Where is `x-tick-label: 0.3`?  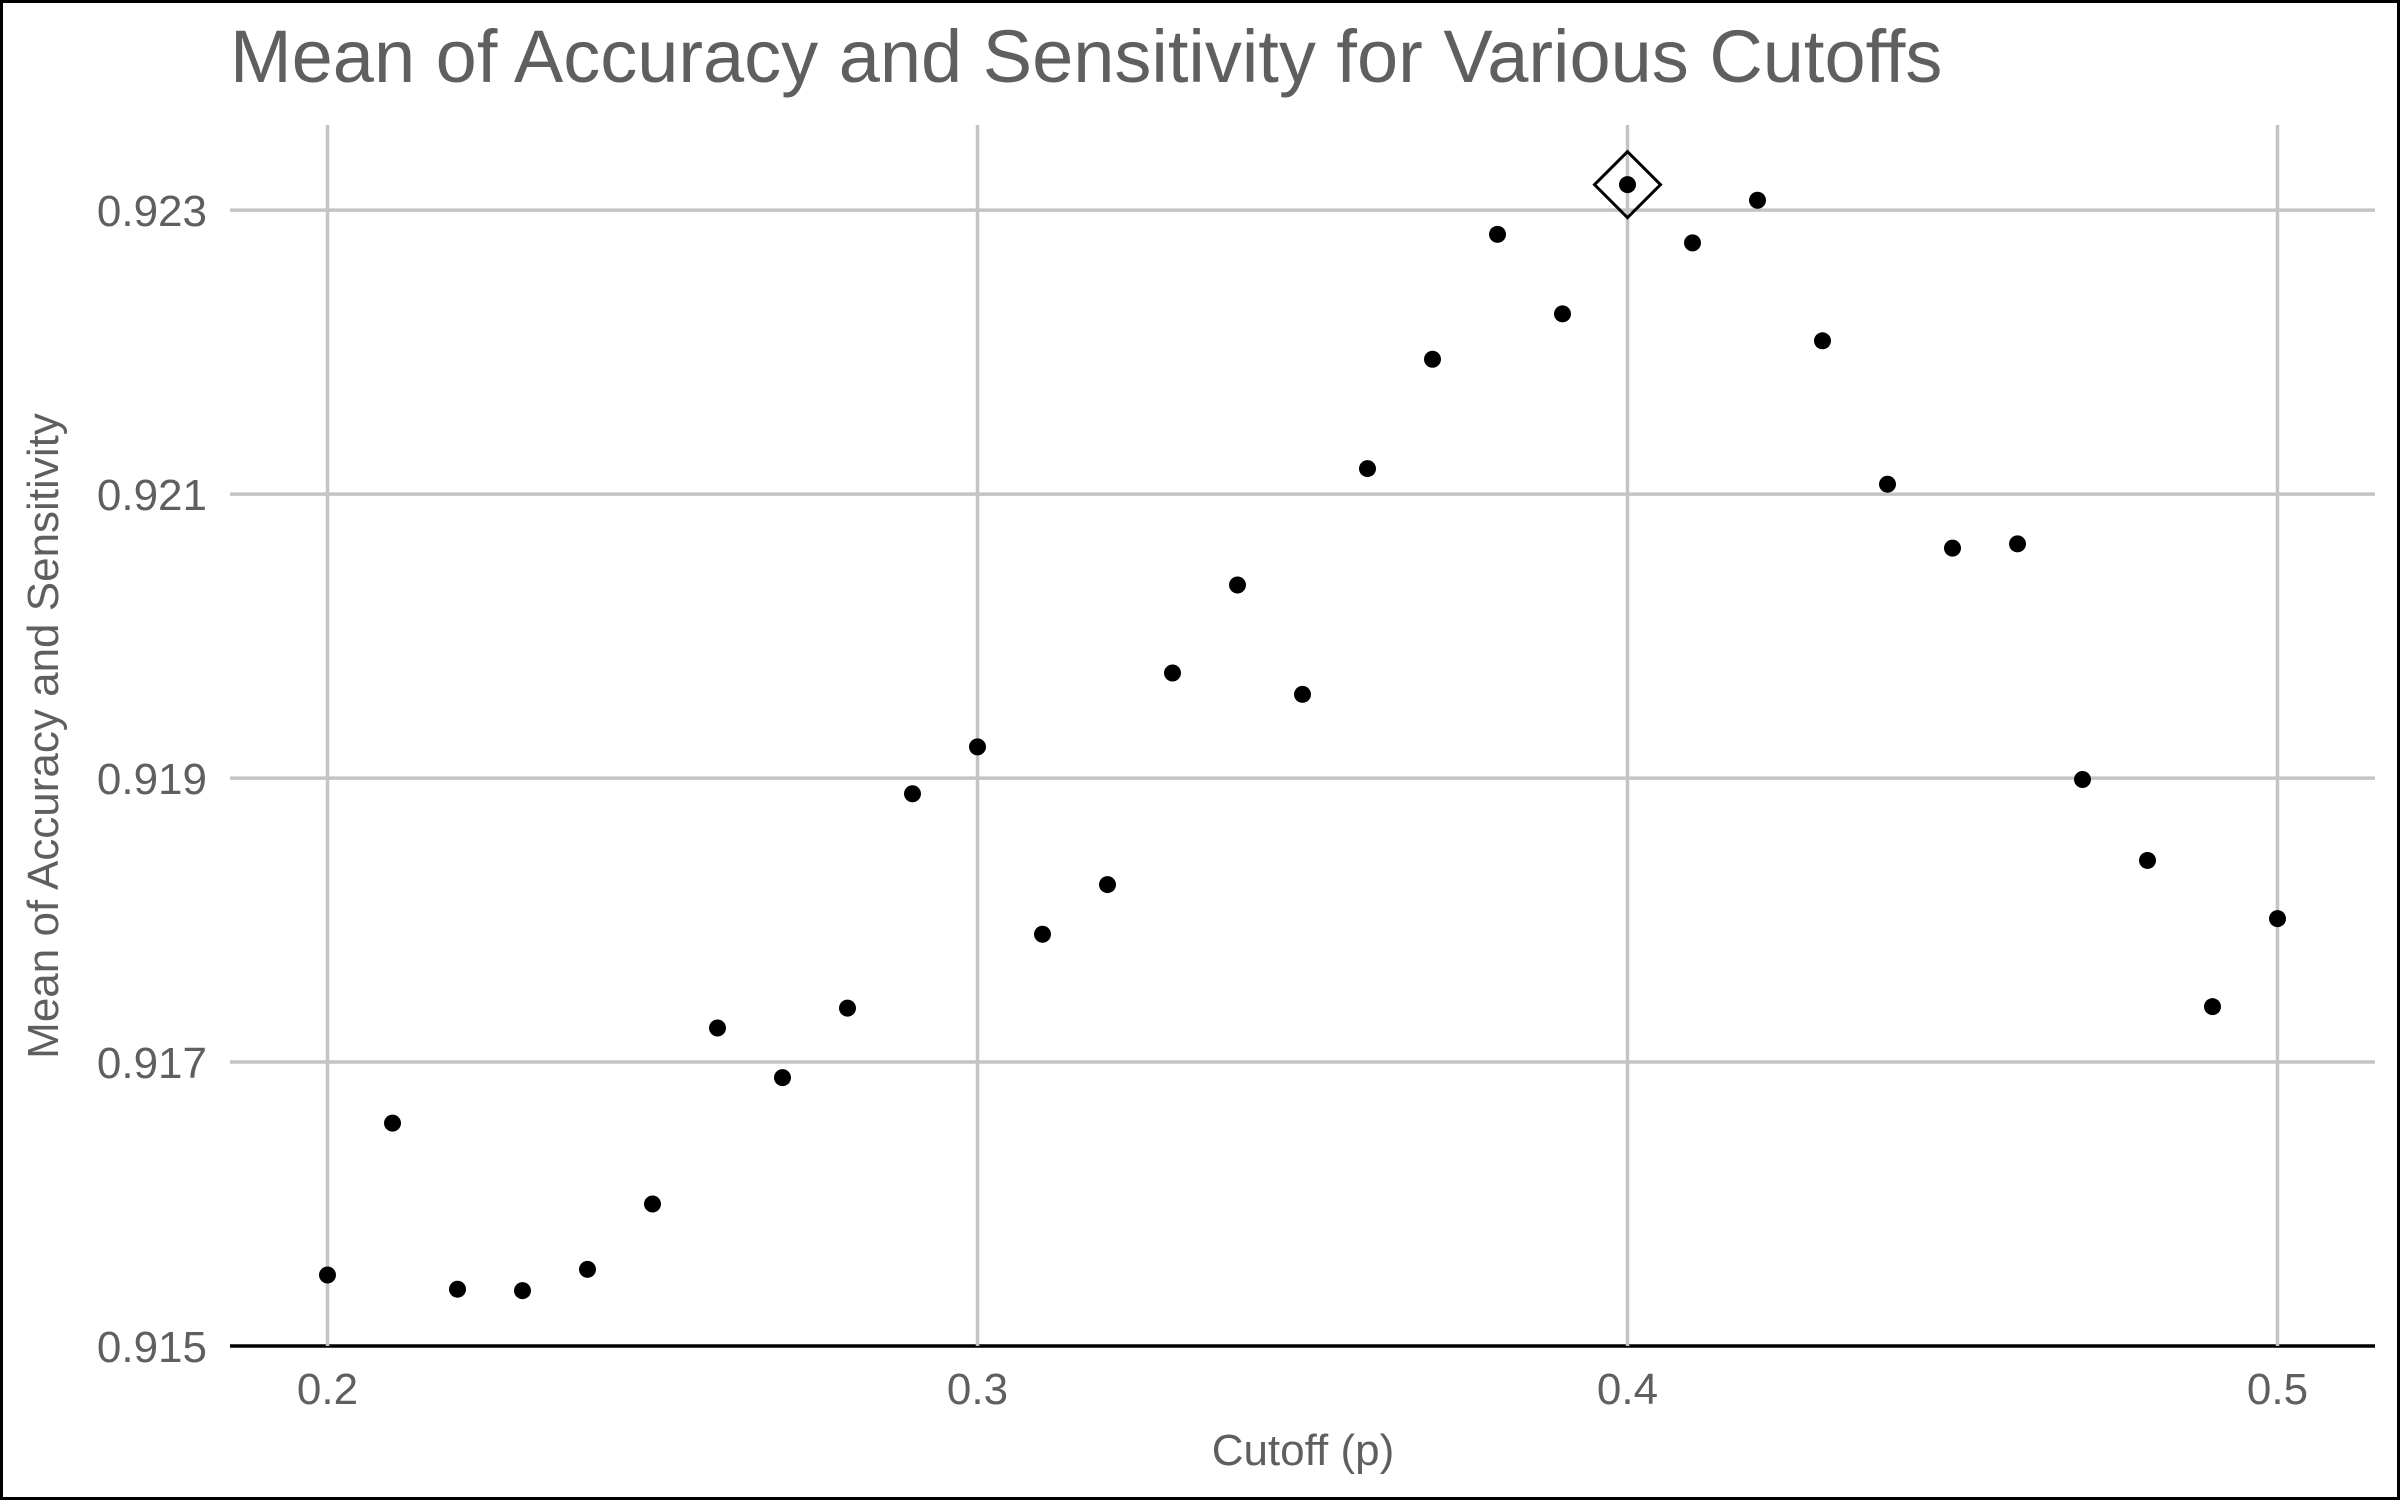 x-tick-label: 0.3 is located at coordinates (977, 1389).